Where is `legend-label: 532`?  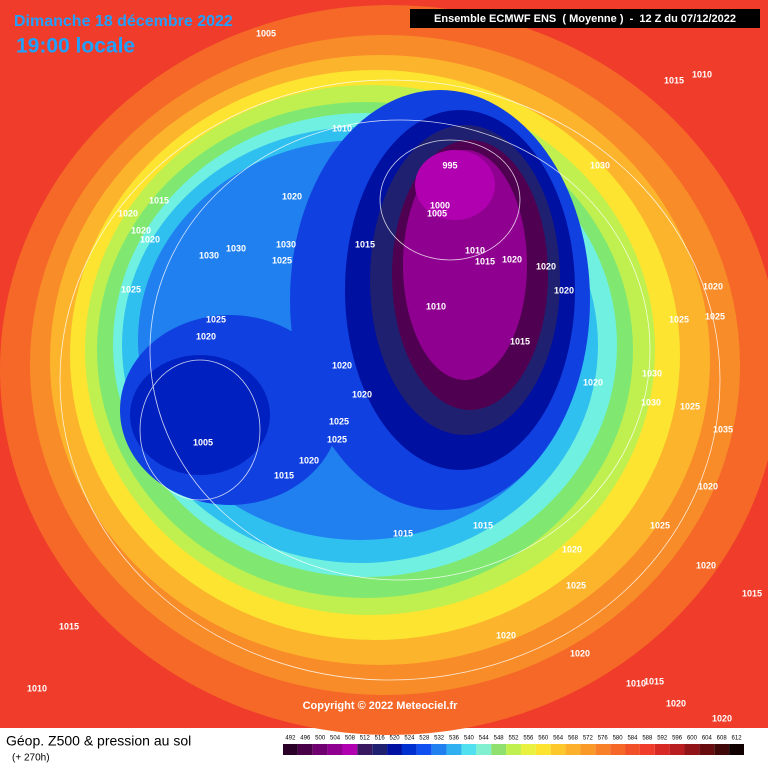
legend-label: 532 is located at coordinates (439, 739).